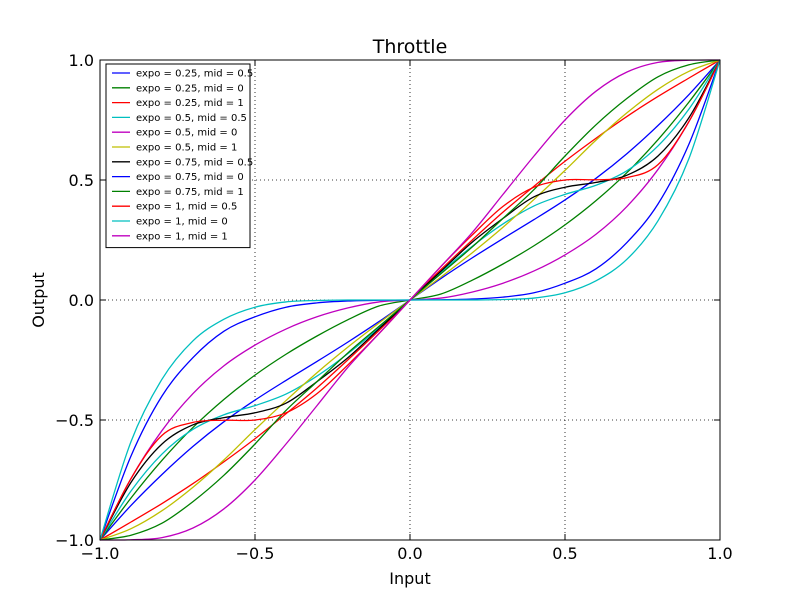 The height and width of the screenshot is (600, 800). What do you see at coordinates (190, 103) in the screenshot?
I see `legend-entry: expo = 0.25, mid = 1` at bounding box center [190, 103].